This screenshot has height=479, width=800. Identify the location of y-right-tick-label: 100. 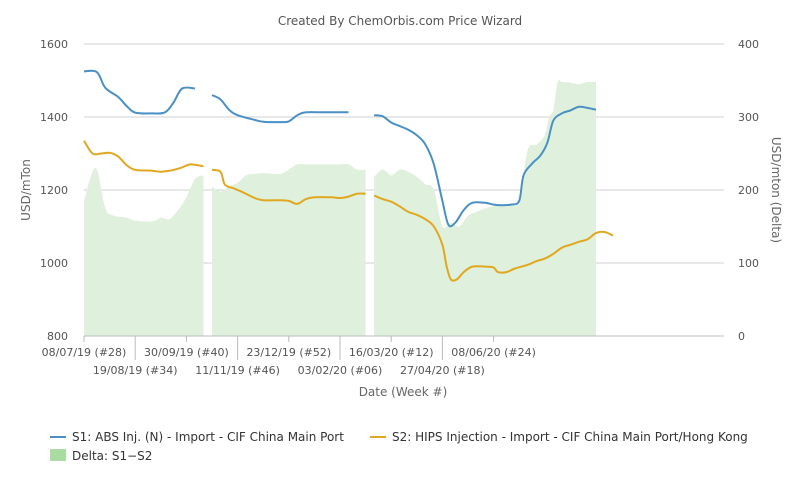
(748, 263).